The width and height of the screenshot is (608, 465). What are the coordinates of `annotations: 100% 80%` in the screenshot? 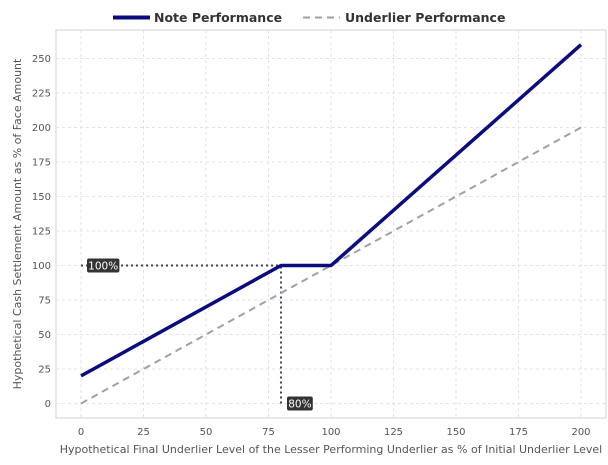 It's located at (200, 334).